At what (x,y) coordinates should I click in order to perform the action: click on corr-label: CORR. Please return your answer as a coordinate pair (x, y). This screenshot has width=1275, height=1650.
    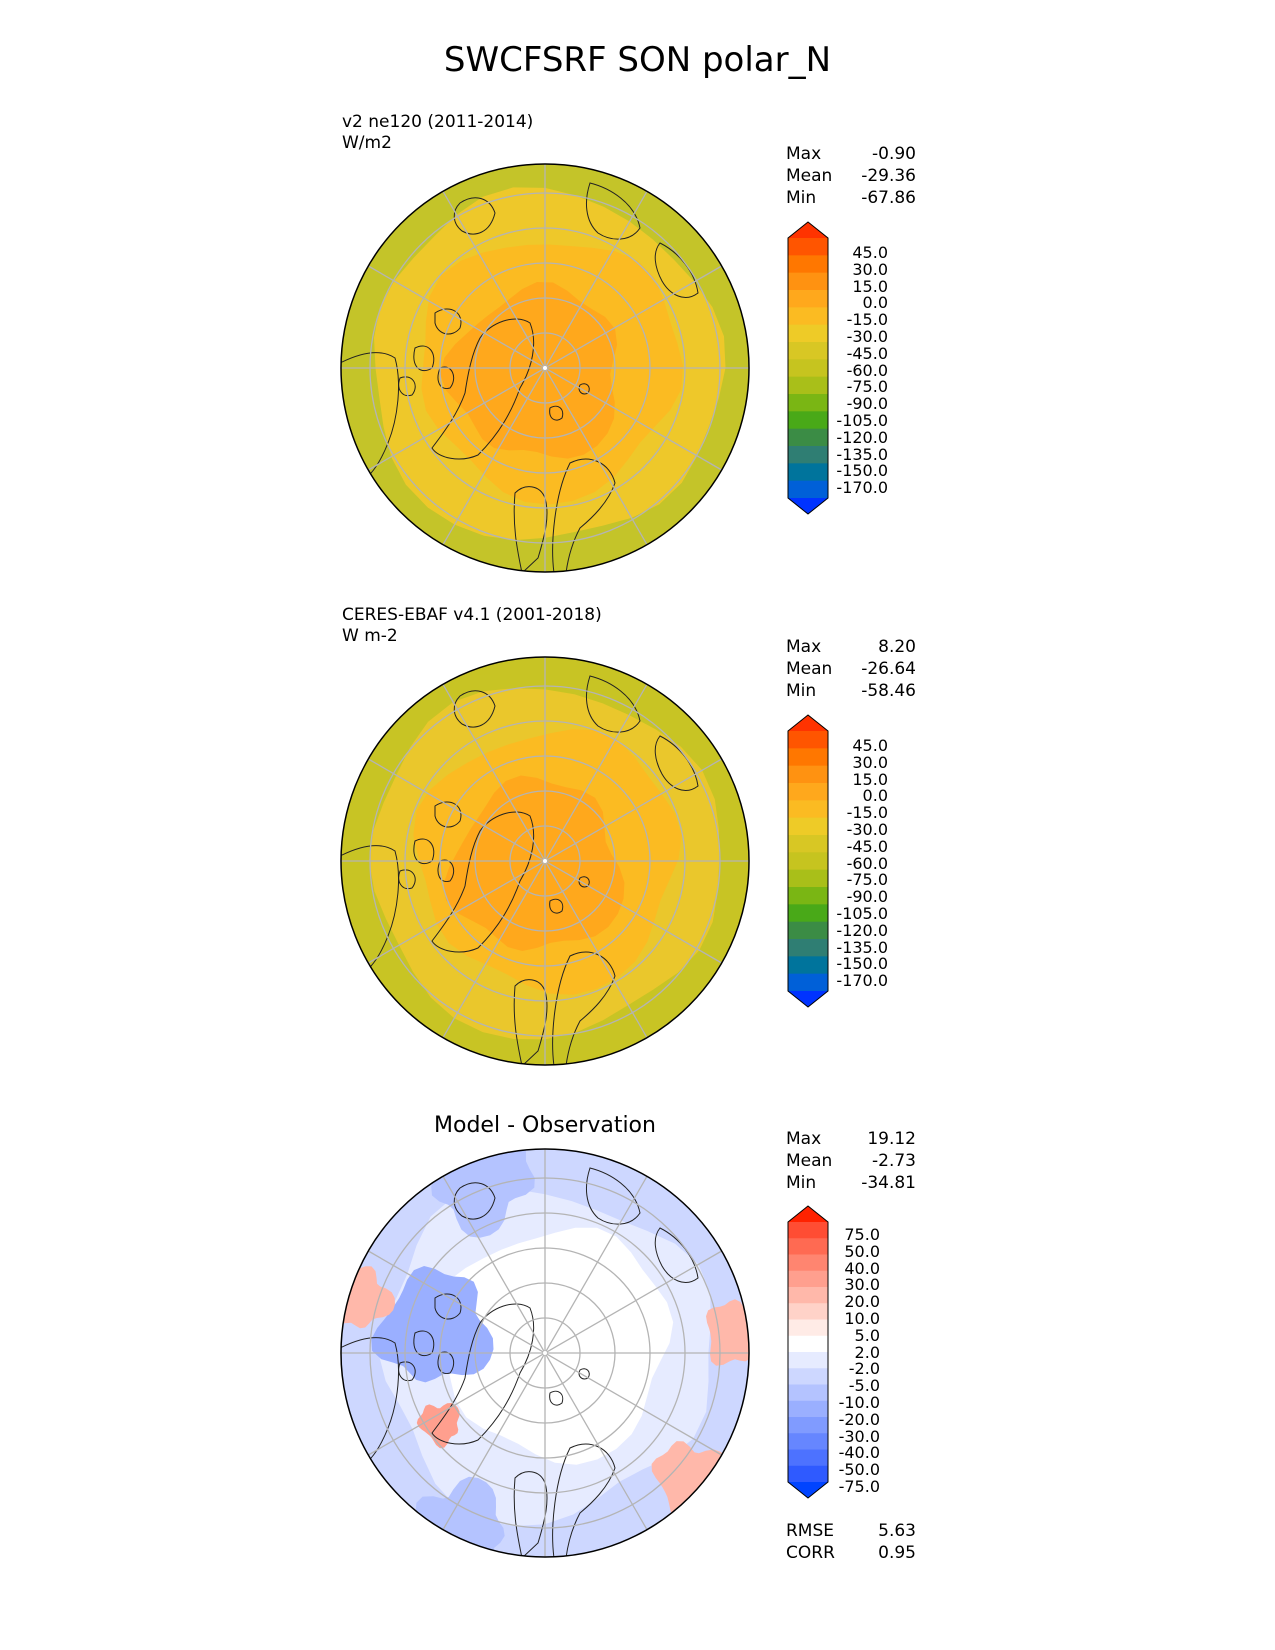
    Looking at the image, I should click on (810, 1553).